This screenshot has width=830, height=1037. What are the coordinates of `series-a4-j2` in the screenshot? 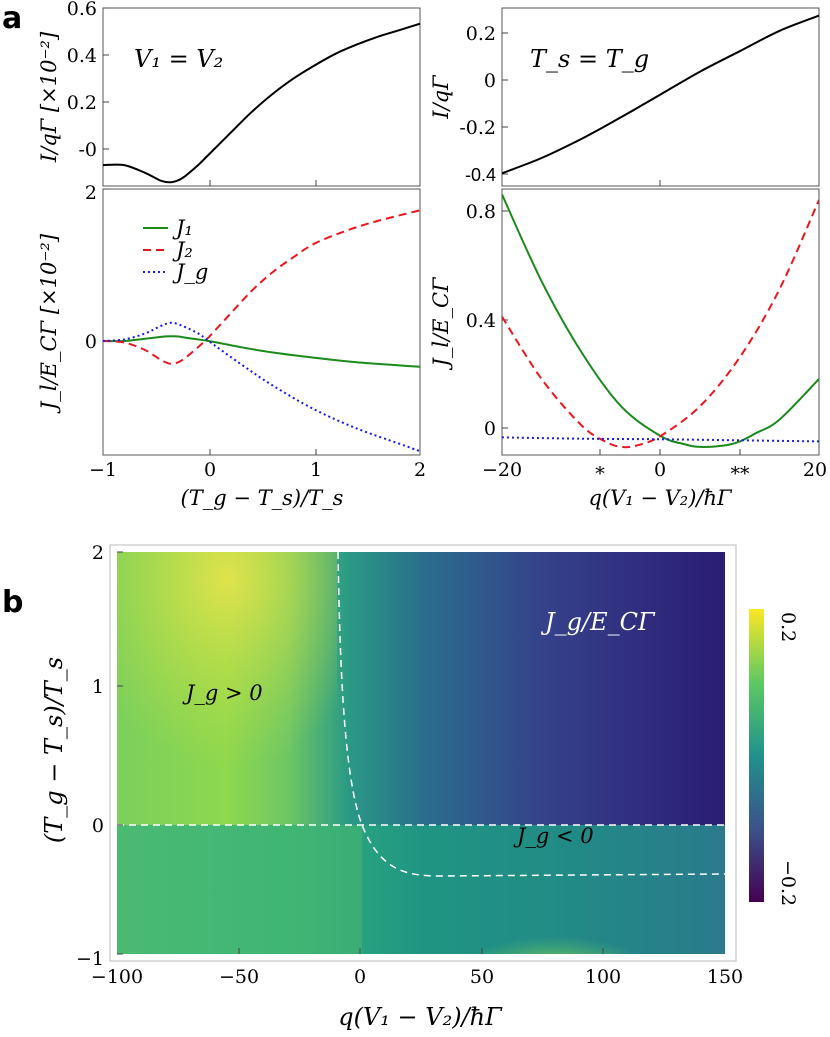 It's located at (660, 324).